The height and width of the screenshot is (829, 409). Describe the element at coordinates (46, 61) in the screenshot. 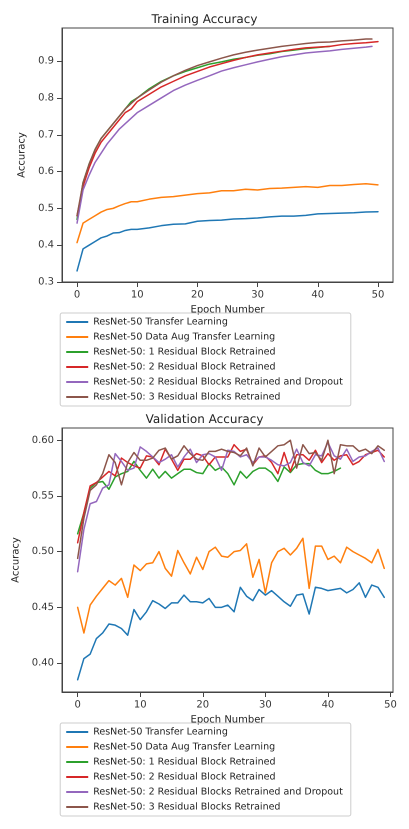

I see `y-tick-label: 0.9` at that location.